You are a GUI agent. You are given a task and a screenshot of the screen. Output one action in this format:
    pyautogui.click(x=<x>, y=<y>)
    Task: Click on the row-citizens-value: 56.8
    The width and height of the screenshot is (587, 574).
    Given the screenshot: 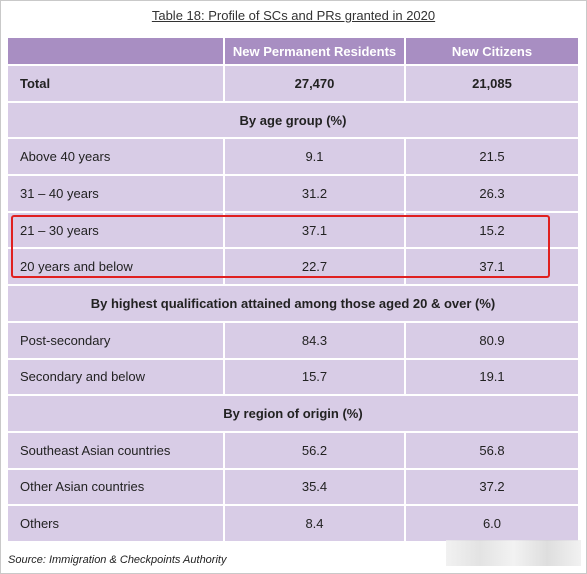 What is the action you would take?
    pyautogui.click(x=491, y=450)
    